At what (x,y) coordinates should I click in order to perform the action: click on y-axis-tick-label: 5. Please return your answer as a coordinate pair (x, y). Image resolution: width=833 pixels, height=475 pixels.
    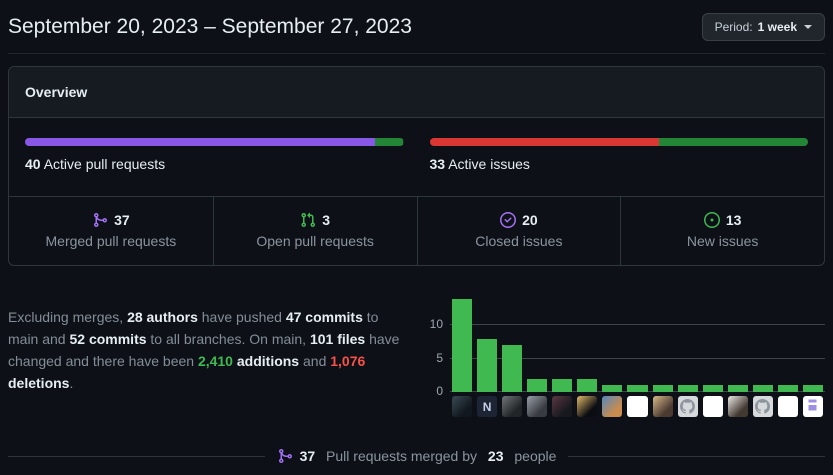
    Looking at the image, I should click on (439, 357).